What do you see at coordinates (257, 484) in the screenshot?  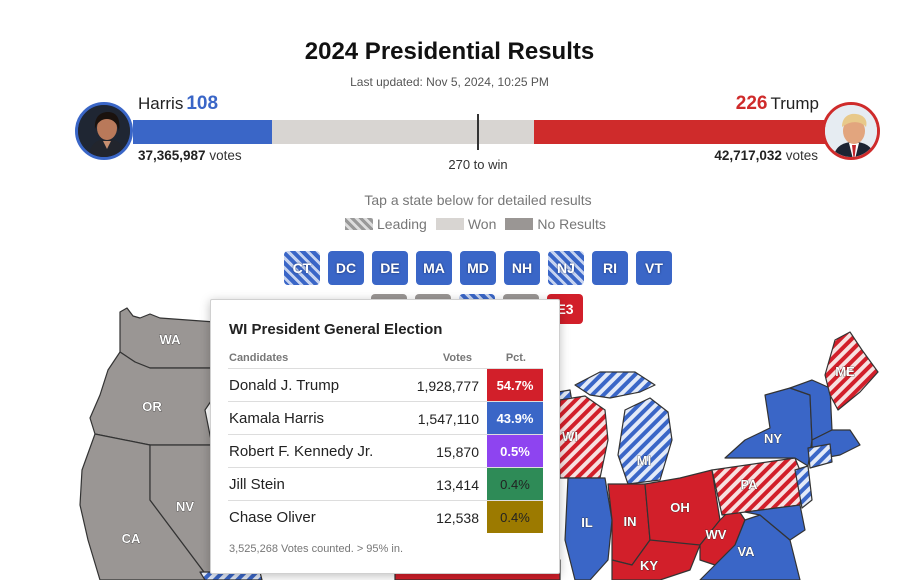 I see `candidate-name: Jill Stein` at bounding box center [257, 484].